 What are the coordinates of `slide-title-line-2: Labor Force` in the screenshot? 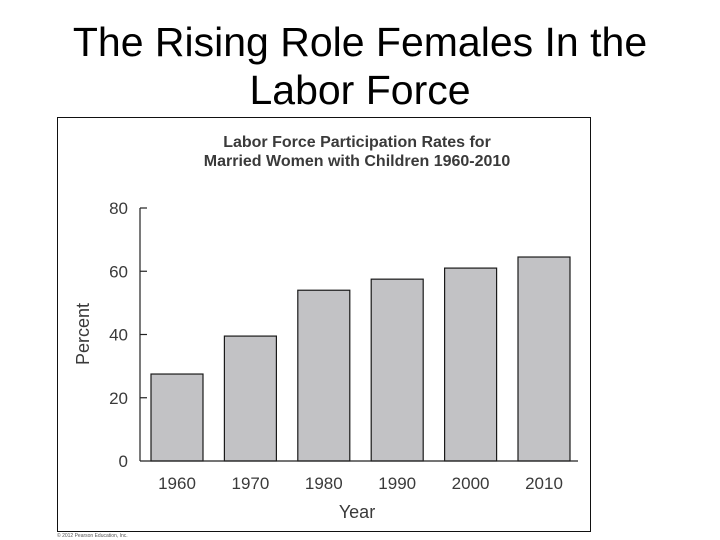 It's located at (360, 90).